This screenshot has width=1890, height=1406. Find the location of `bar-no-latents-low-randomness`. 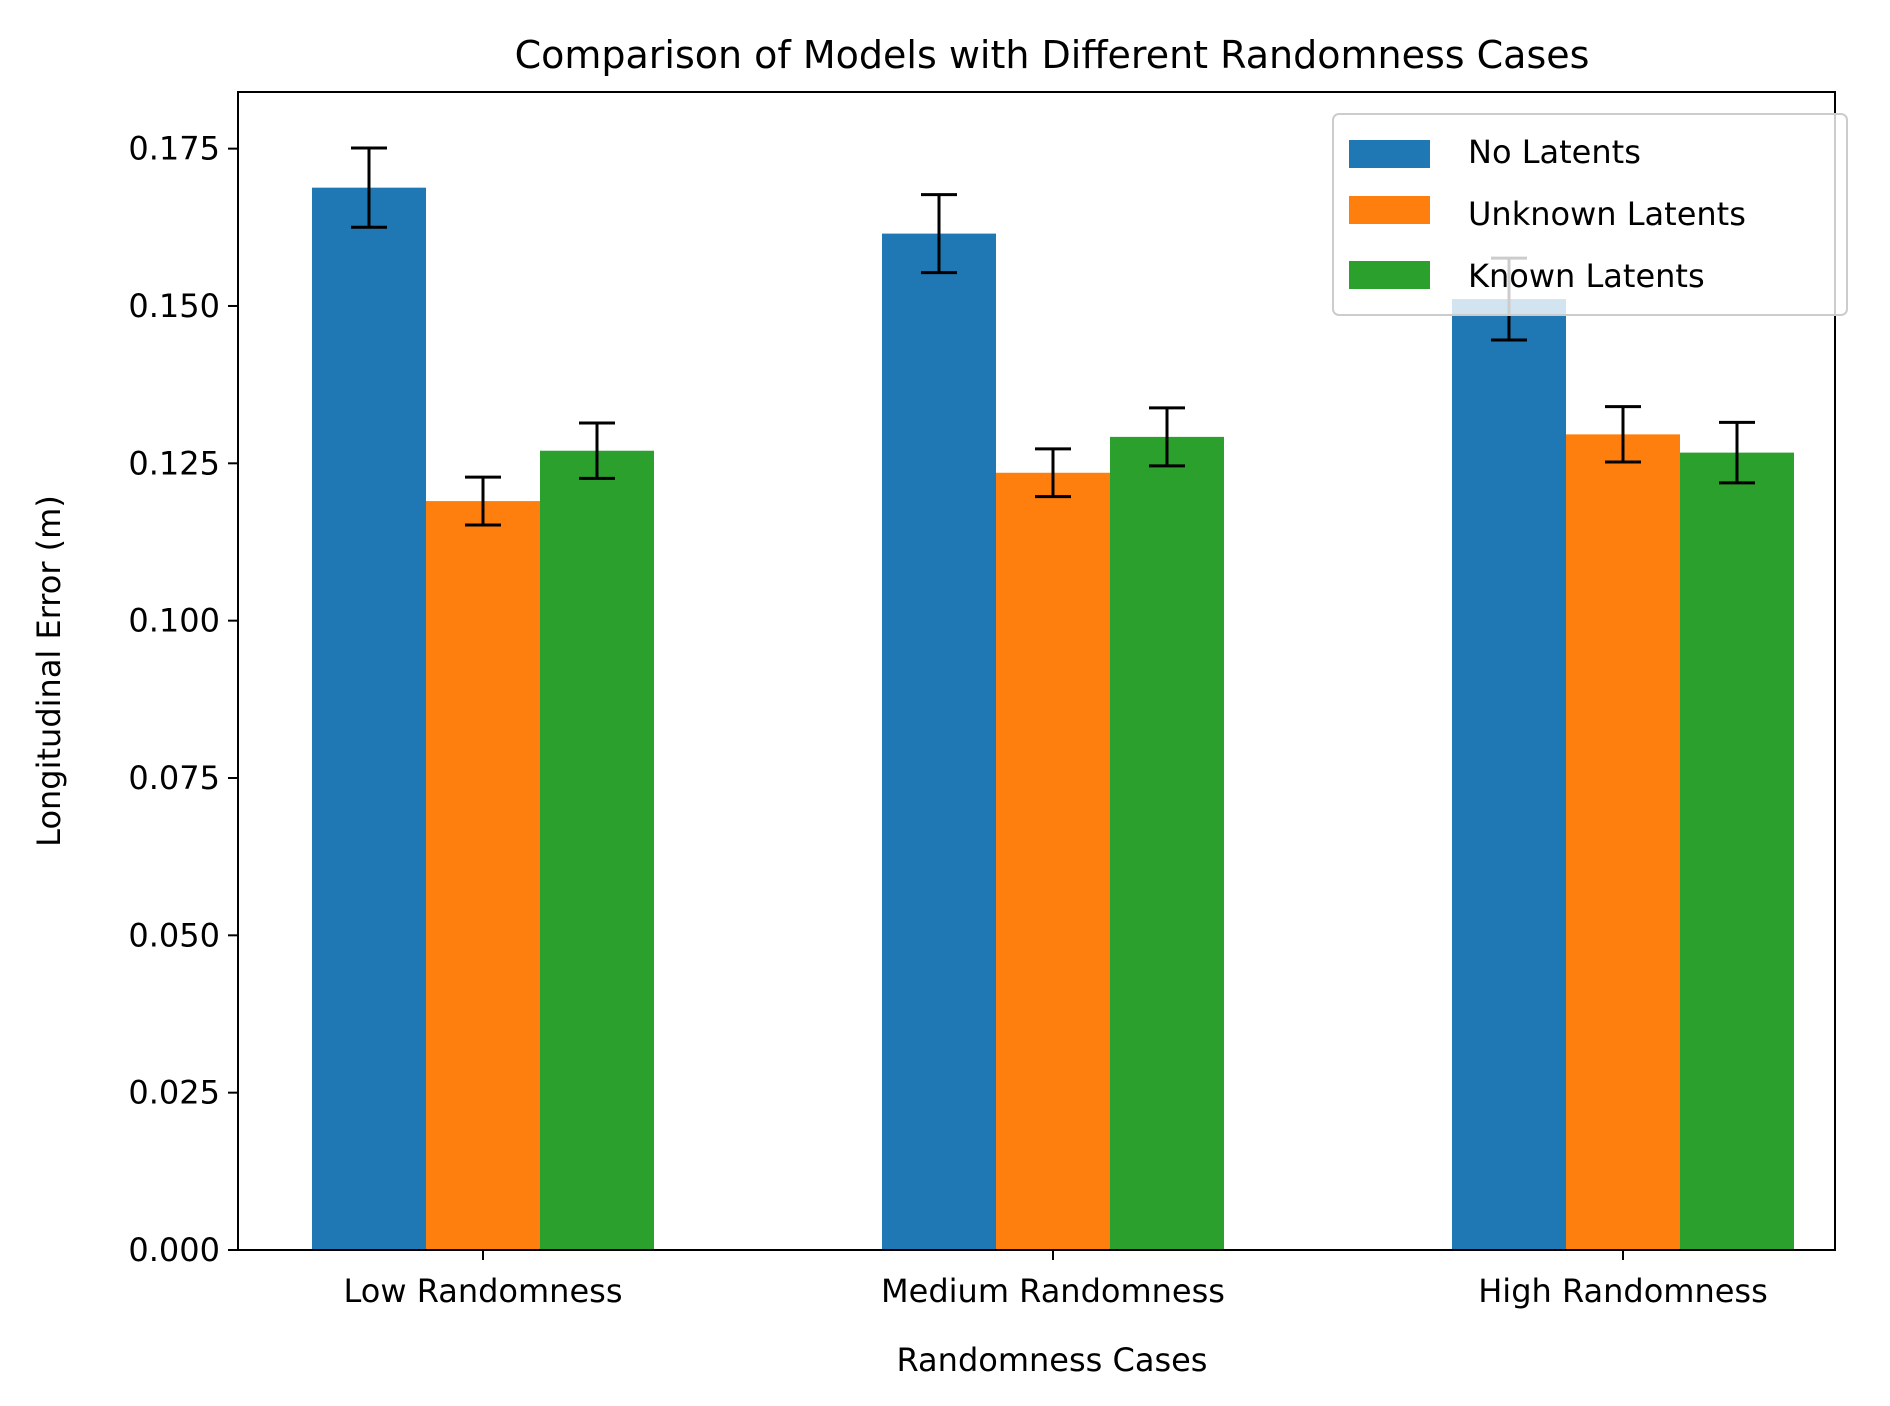

bar-no-latents-low-randomness is located at coordinates (369, 718).